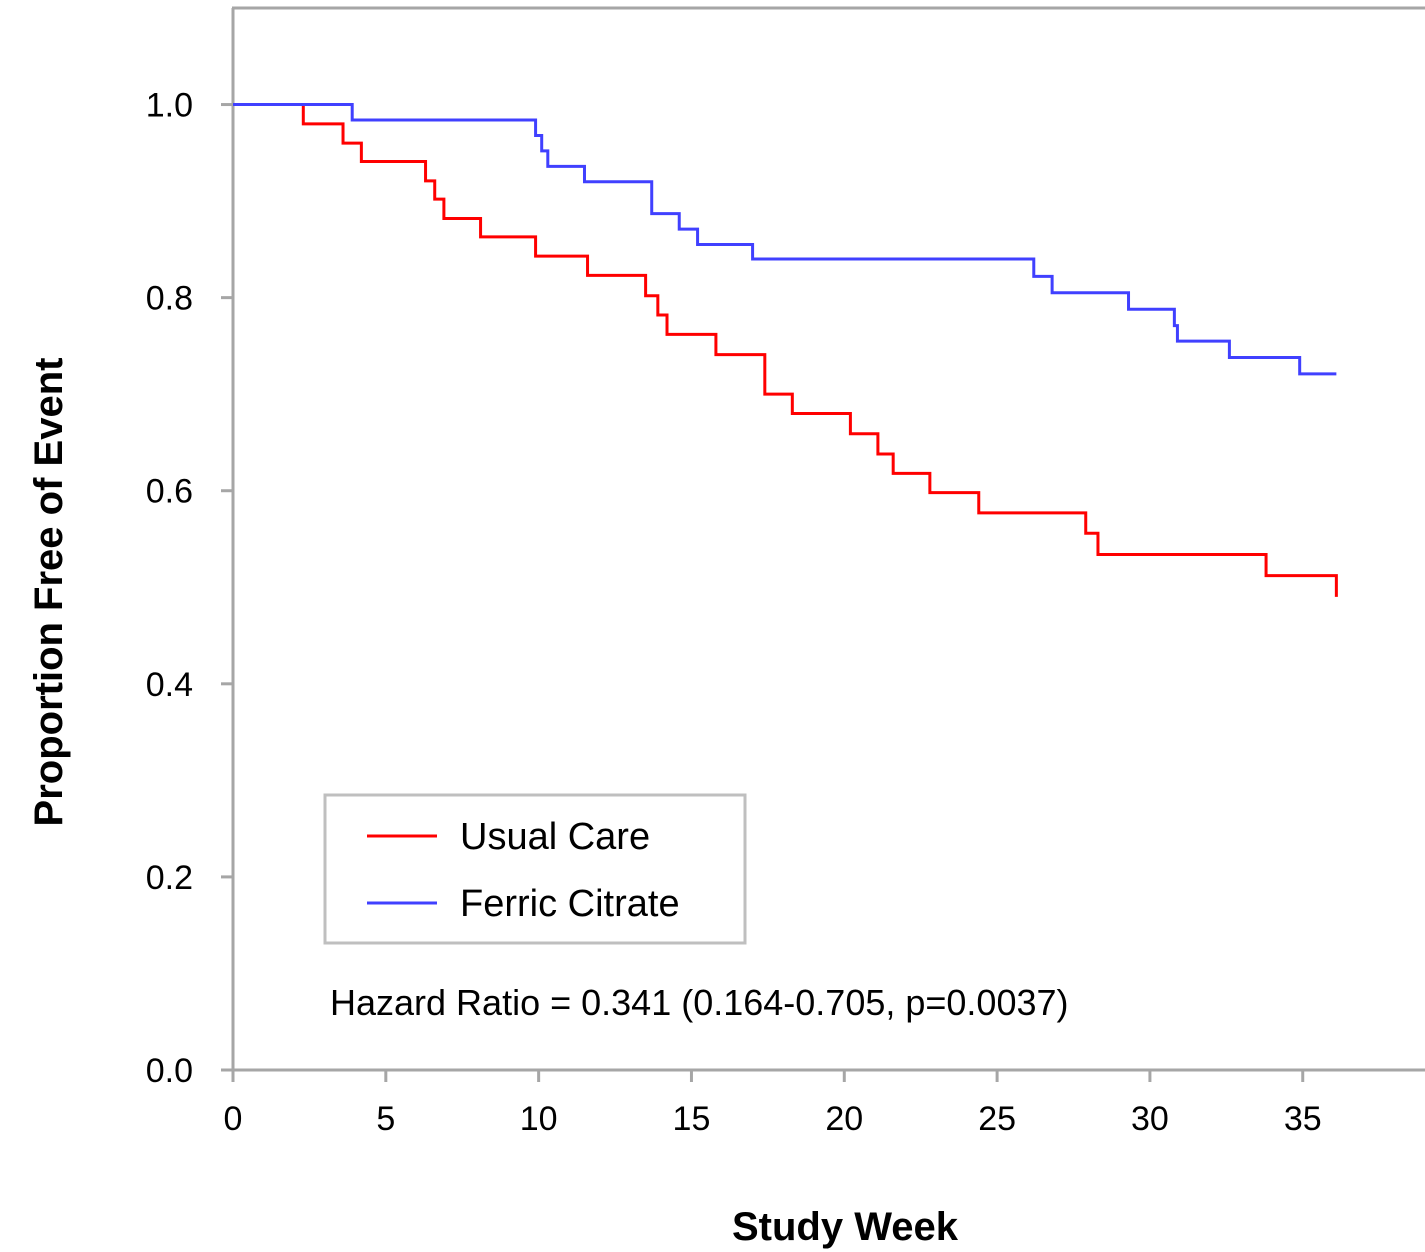  What do you see at coordinates (845, 1227) in the screenshot?
I see `x-axis-title: Study Week` at bounding box center [845, 1227].